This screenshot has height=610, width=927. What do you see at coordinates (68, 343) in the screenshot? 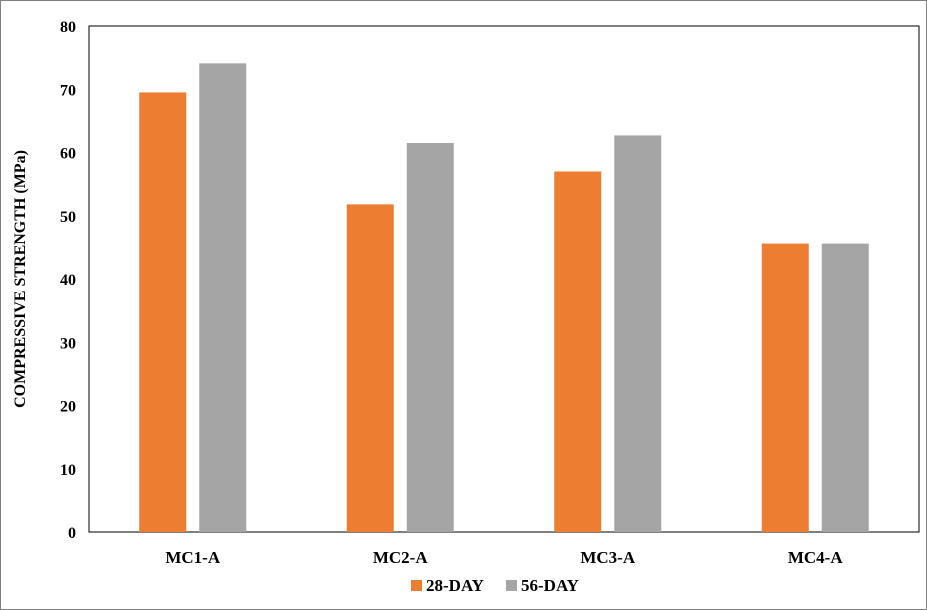
I see `y-tick-label: 30` at bounding box center [68, 343].